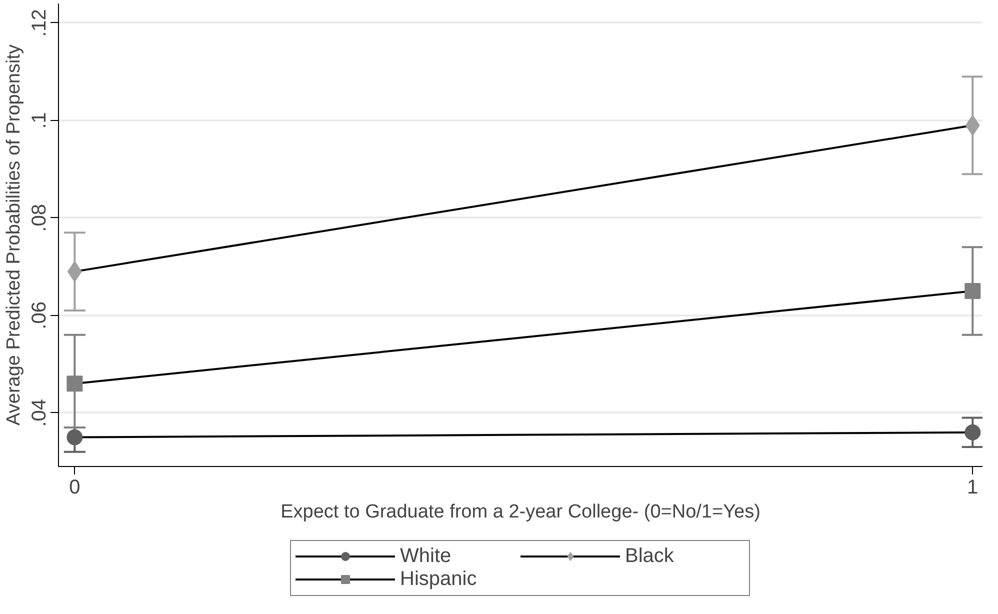  I want to click on y-tick-label: .1, so click(39, 120).